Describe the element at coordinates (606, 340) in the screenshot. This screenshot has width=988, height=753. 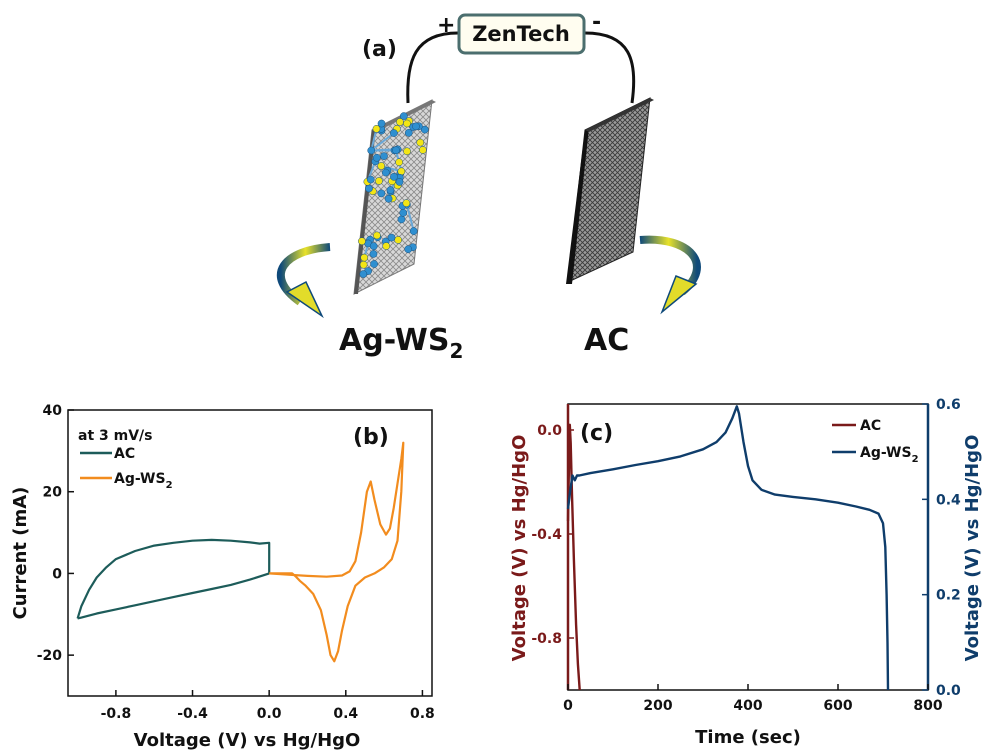
I see `ac-label: AC` at that location.